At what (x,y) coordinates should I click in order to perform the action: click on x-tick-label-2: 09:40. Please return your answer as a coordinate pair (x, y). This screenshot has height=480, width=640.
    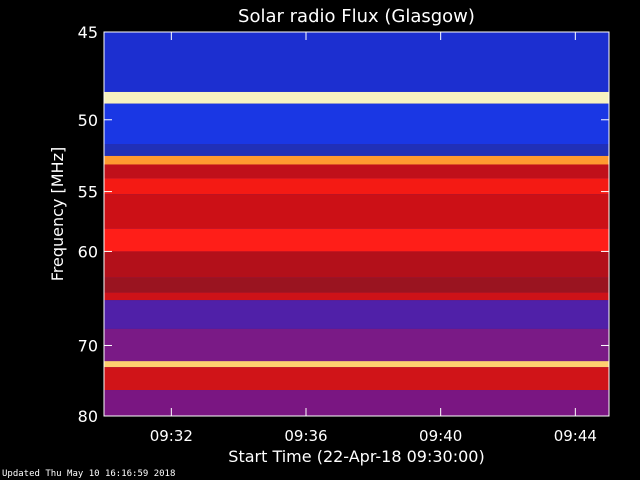
    Looking at the image, I should click on (440, 436).